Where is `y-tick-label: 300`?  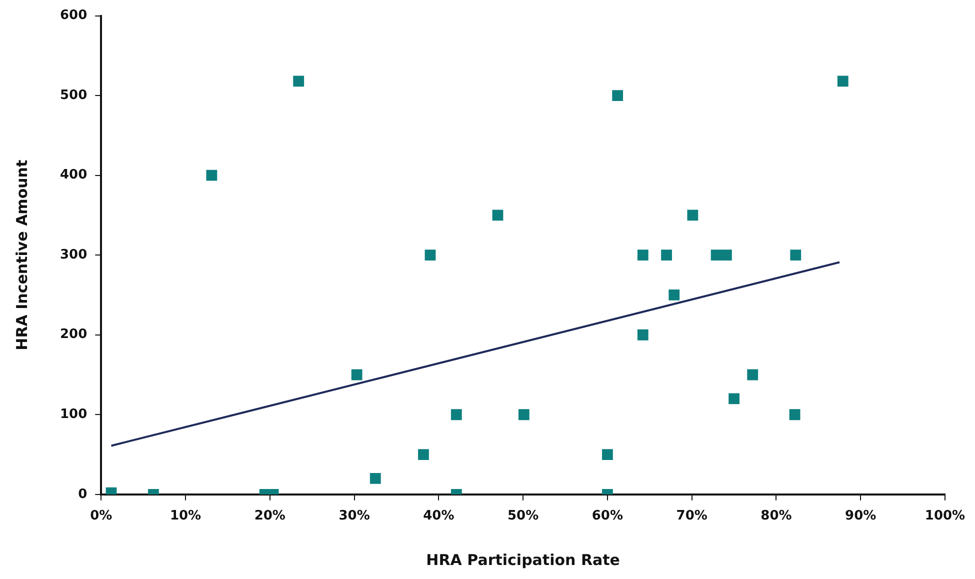 y-tick-label: 300 is located at coordinates (74, 254).